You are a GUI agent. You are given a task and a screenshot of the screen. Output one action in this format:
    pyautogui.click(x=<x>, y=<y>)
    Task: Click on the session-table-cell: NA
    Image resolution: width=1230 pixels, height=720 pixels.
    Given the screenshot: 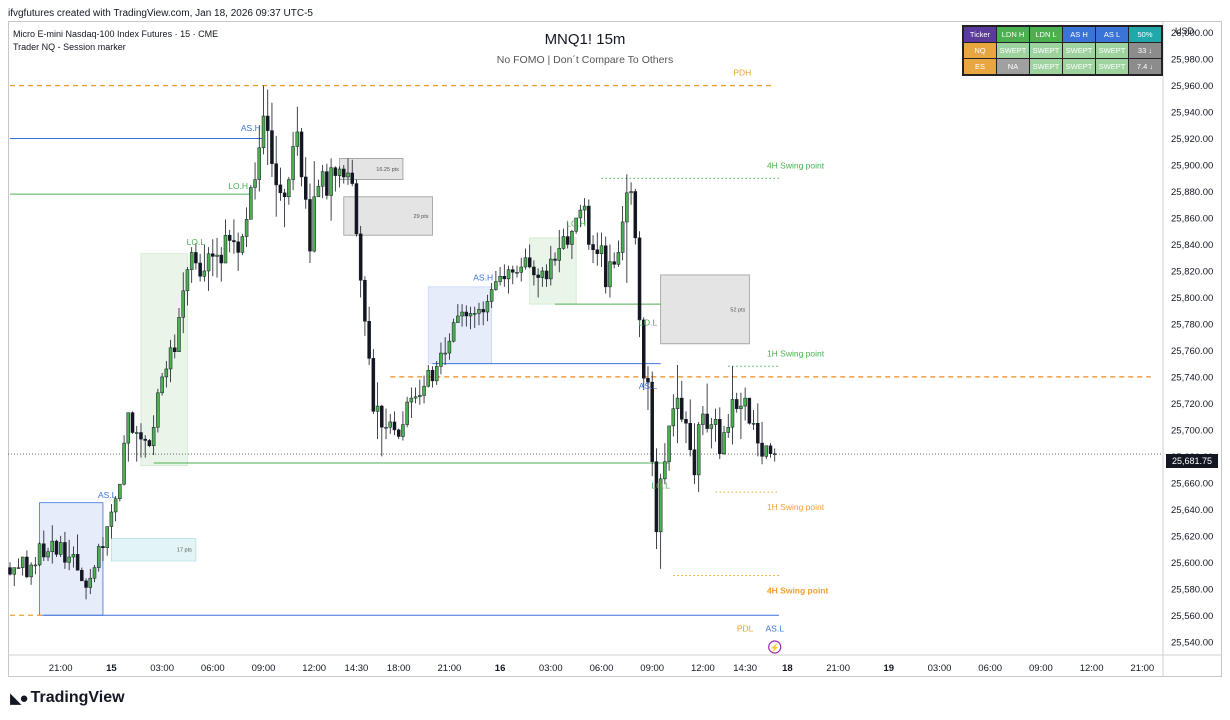 What is the action you would take?
    pyautogui.click(x=1013, y=67)
    